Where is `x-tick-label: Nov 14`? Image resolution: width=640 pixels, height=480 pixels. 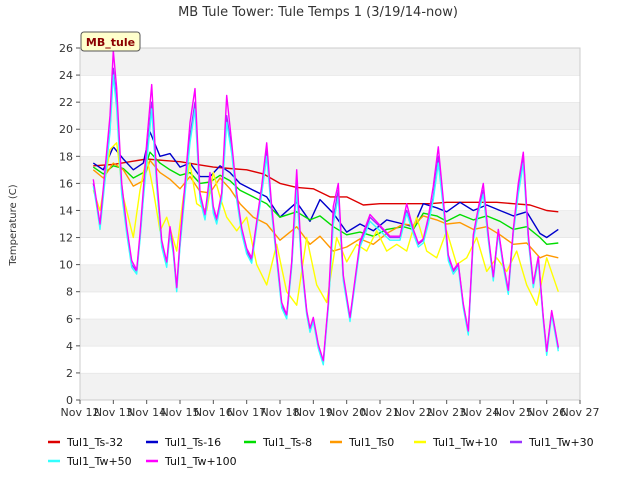
x-tick-label: Nov 14 is located at coordinates (146, 412).